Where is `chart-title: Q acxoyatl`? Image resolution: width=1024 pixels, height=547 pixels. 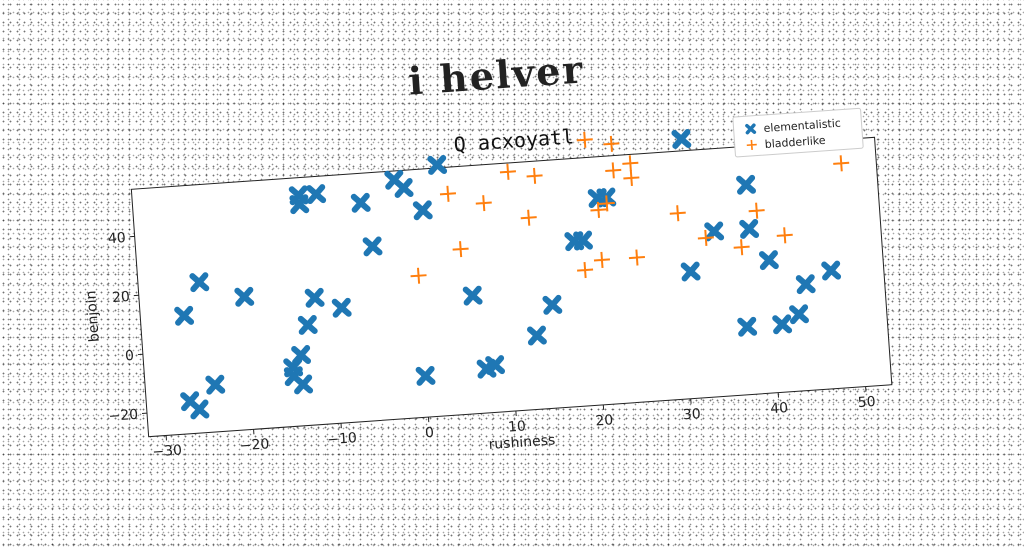 chart-title: Q acxoyatl is located at coordinates (514, 140).